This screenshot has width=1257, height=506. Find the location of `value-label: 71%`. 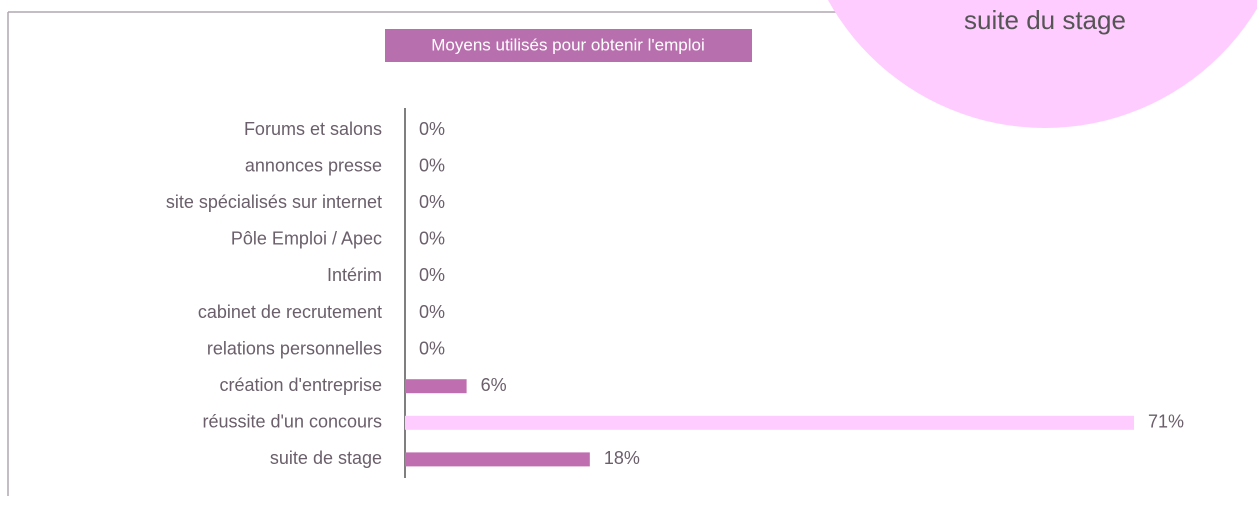

value-label: 71% is located at coordinates (1166, 422).